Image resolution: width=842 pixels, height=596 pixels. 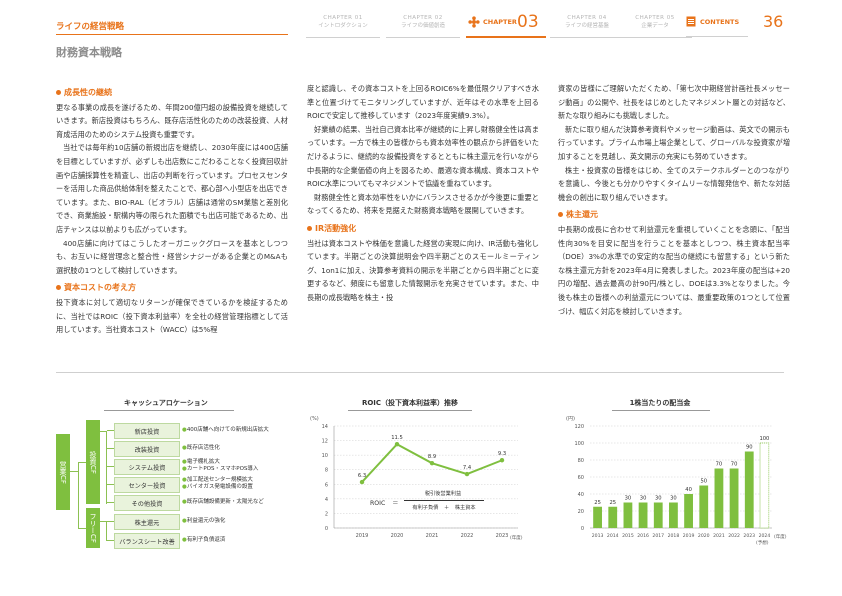 I want to click on x-tick-label: 2018, so click(x=674, y=536).